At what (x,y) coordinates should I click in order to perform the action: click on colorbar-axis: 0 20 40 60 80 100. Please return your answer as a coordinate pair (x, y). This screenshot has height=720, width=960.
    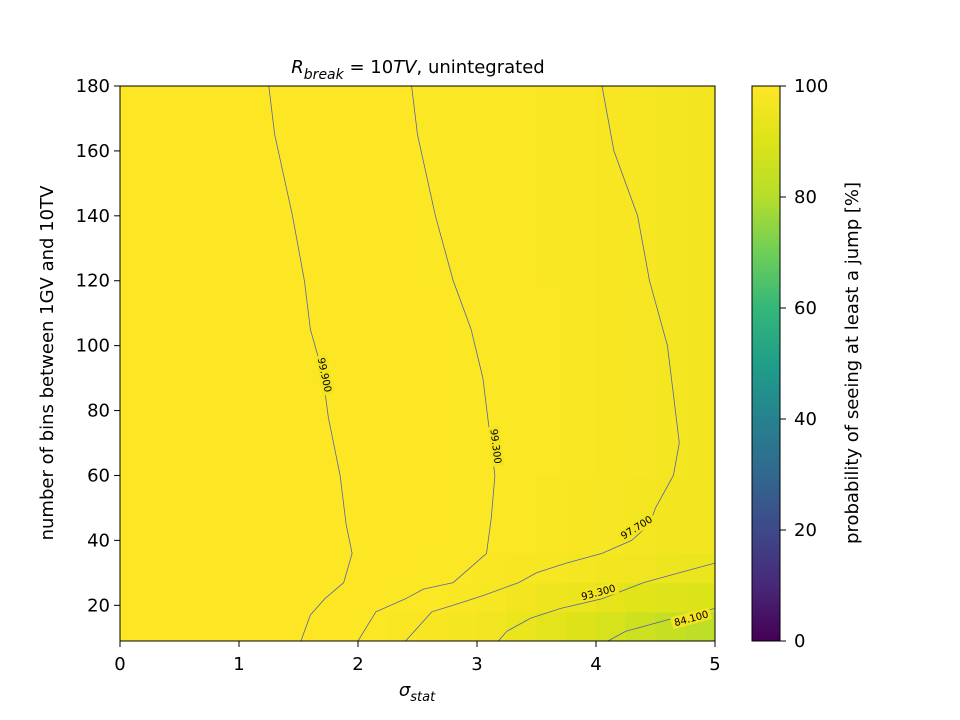
    Looking at the image, I should click on (804, 364).